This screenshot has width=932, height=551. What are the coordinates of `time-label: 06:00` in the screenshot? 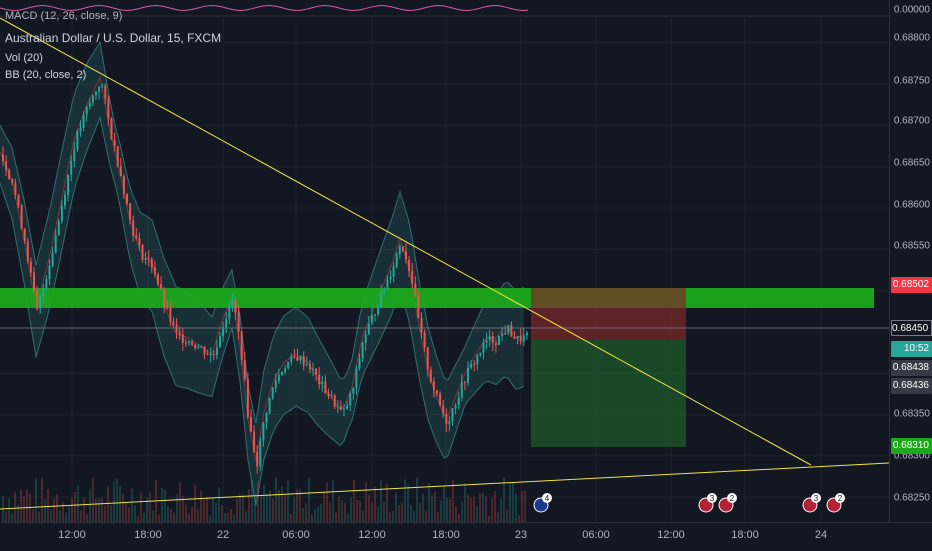 It's located at (296, 535).